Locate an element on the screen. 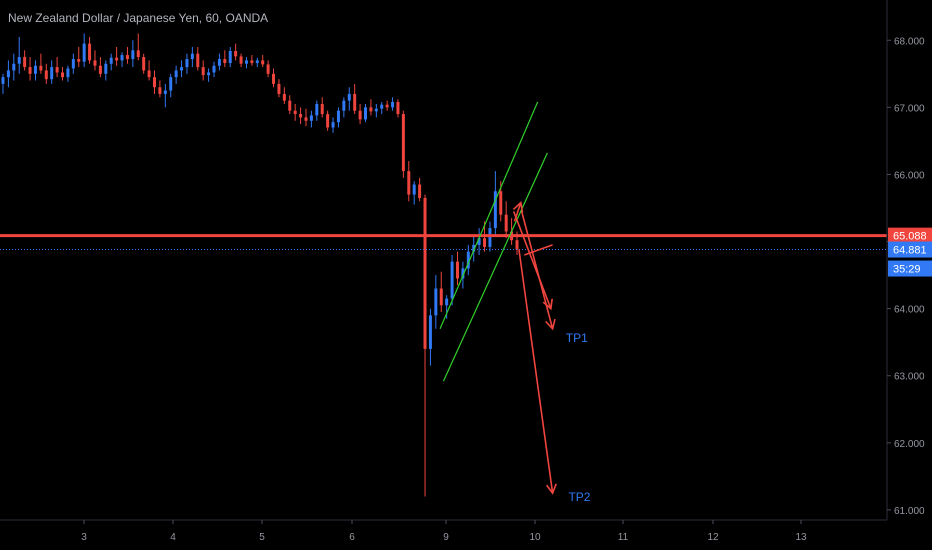 Image resolution: width=932 pixels, height=550 pixels. x-tick-label: 5 is located at coordinates (262, 537).